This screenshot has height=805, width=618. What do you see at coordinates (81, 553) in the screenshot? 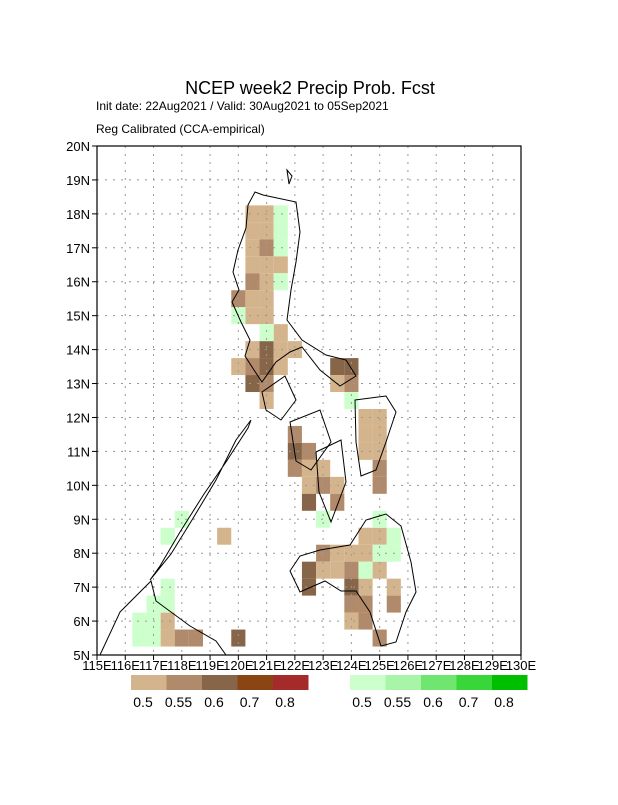
I see `y-tick-label: 8N` at bounding box center [81, 553].